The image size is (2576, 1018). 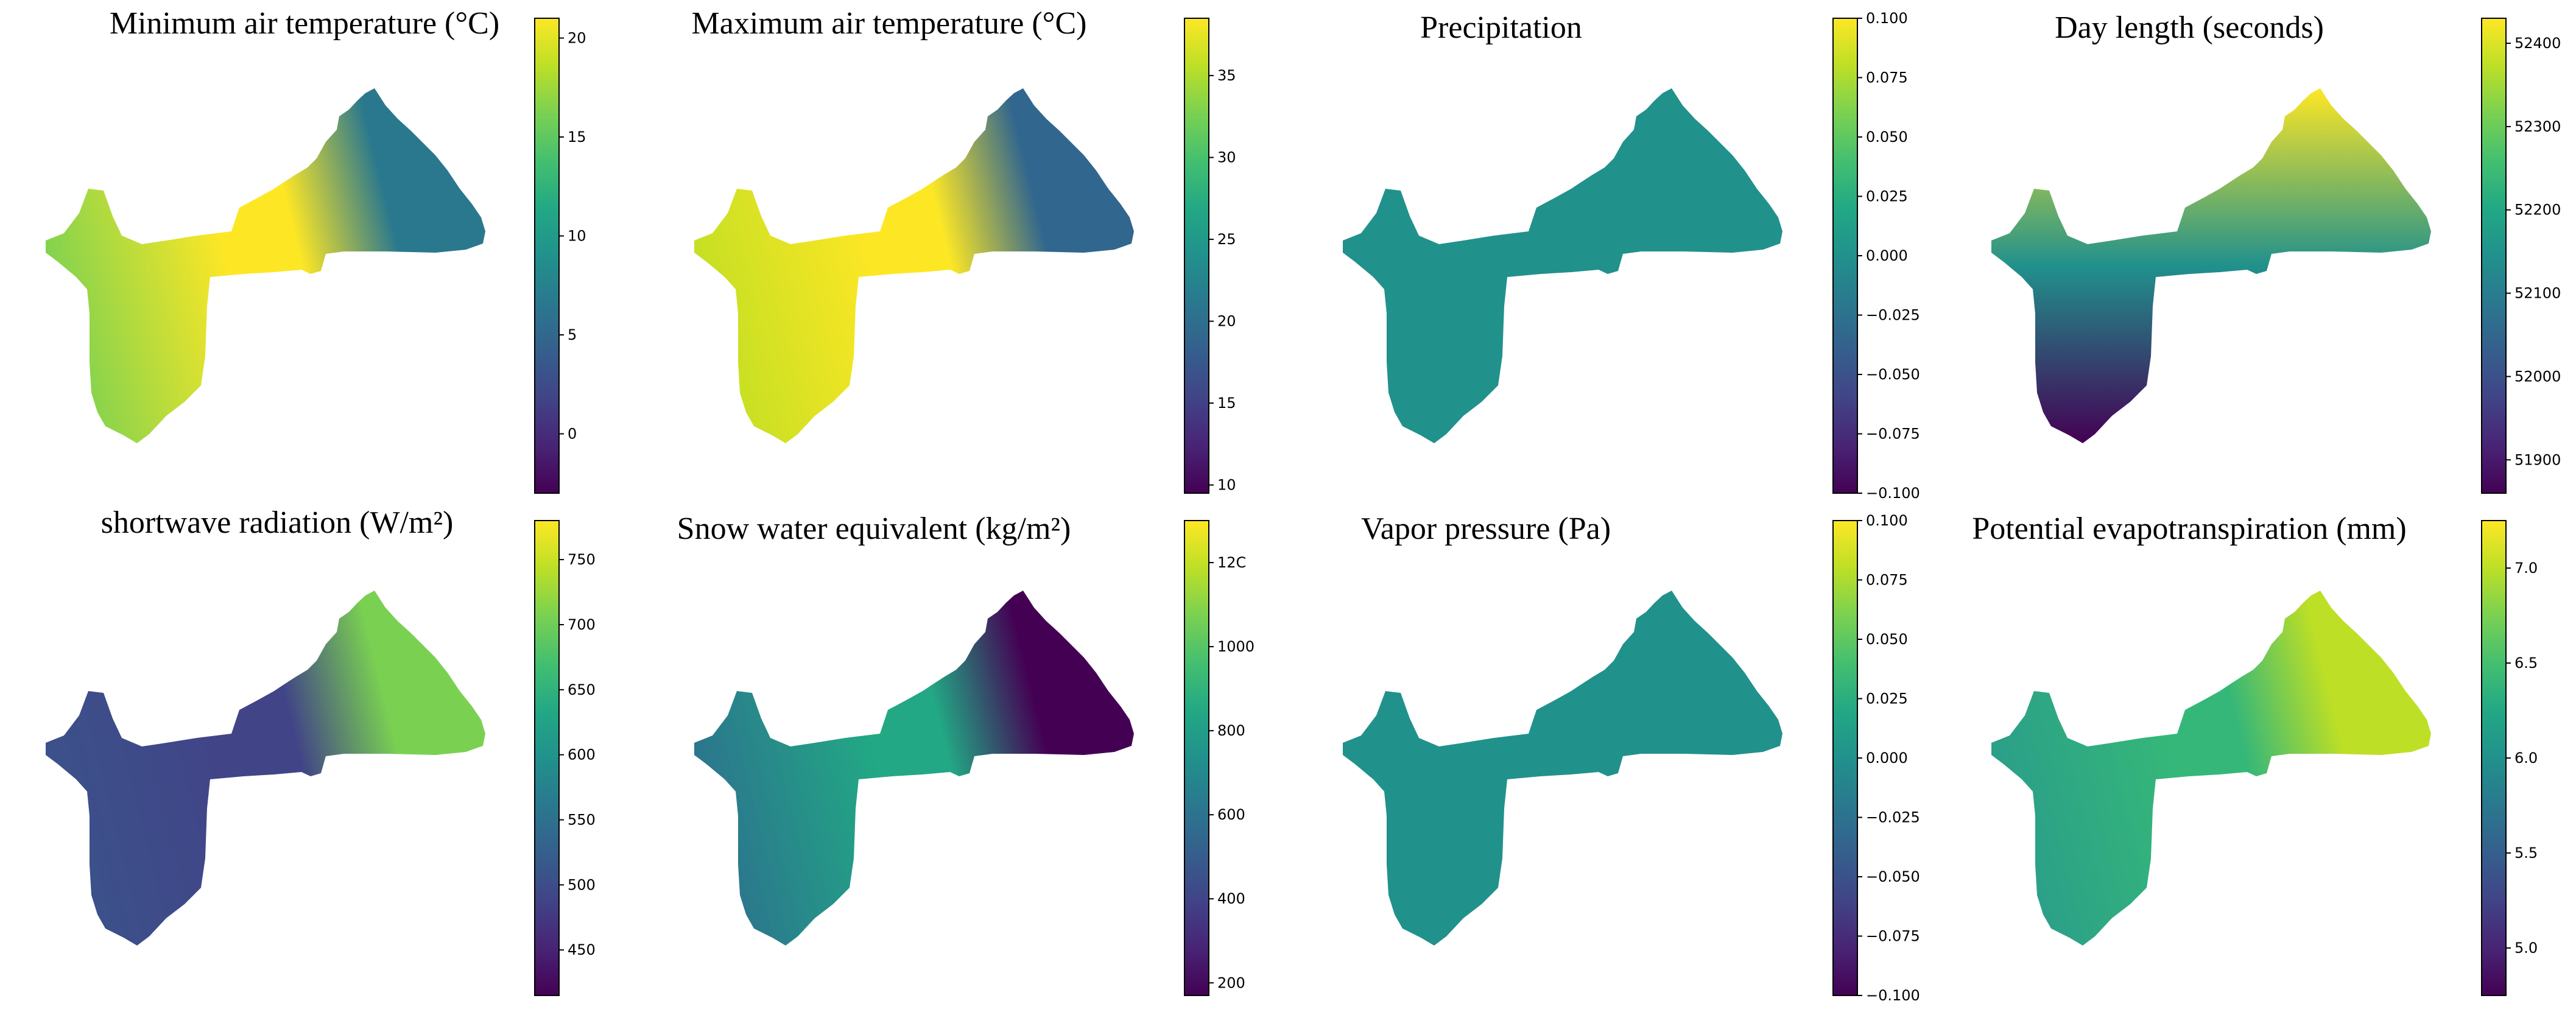 What do you see at coordinates (1226, 75) in the screenshot?
I see `colorbar-tick-label: 35` at bounding box center [1226, 75].